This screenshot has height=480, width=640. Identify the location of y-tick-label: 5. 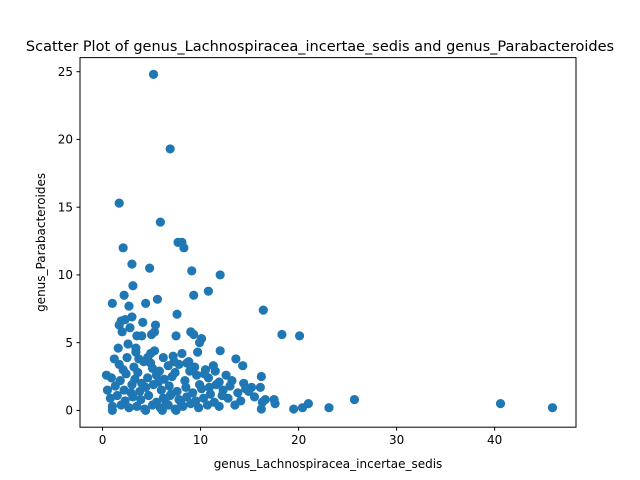
(69, 343).